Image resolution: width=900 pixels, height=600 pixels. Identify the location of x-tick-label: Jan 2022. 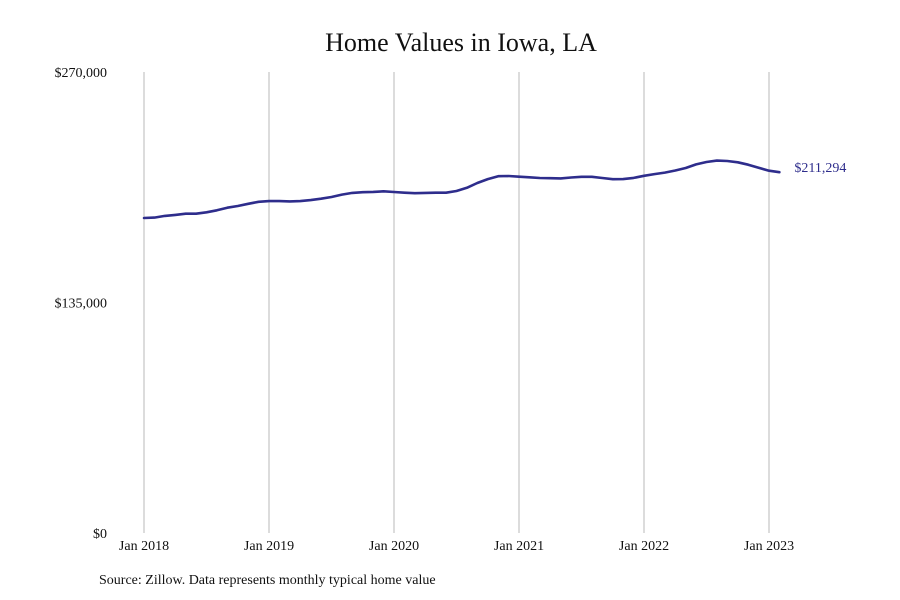
(644, 546).